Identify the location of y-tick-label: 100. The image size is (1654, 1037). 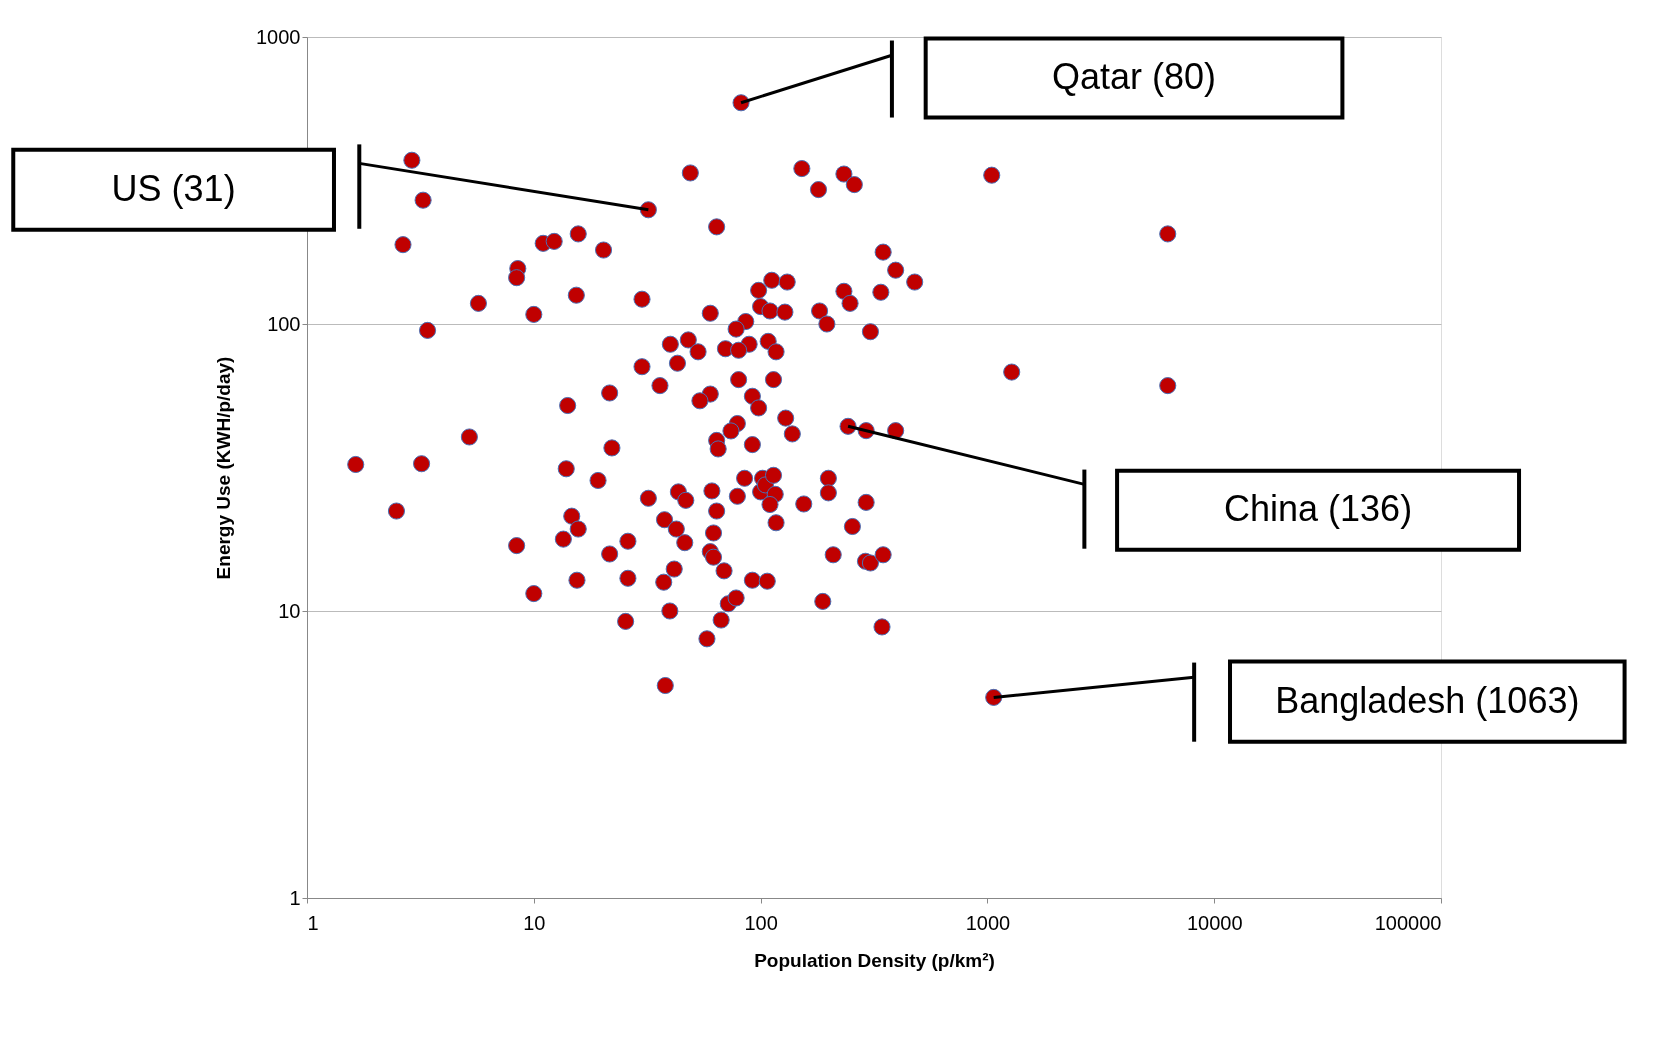
(284, 323).